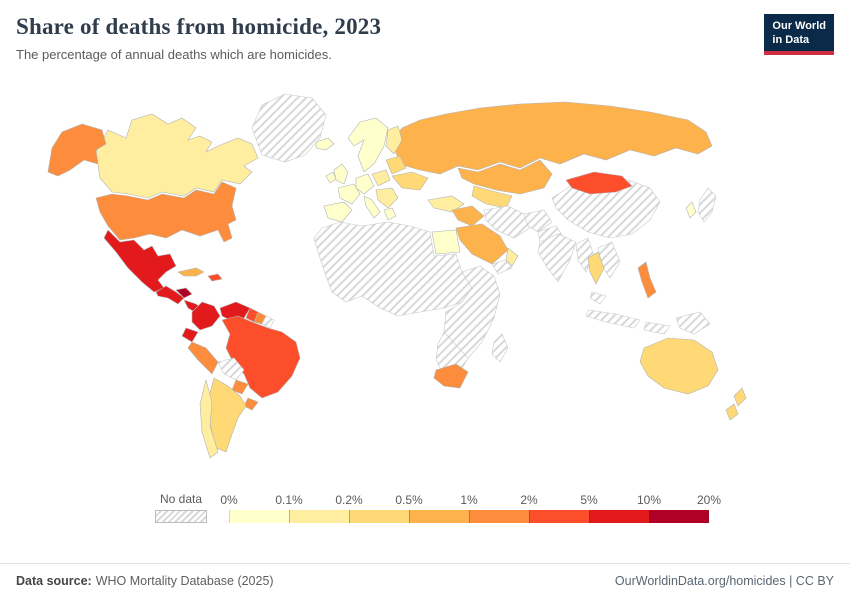  I want to click on legend-tick-label: 5%, so click(589, 500).